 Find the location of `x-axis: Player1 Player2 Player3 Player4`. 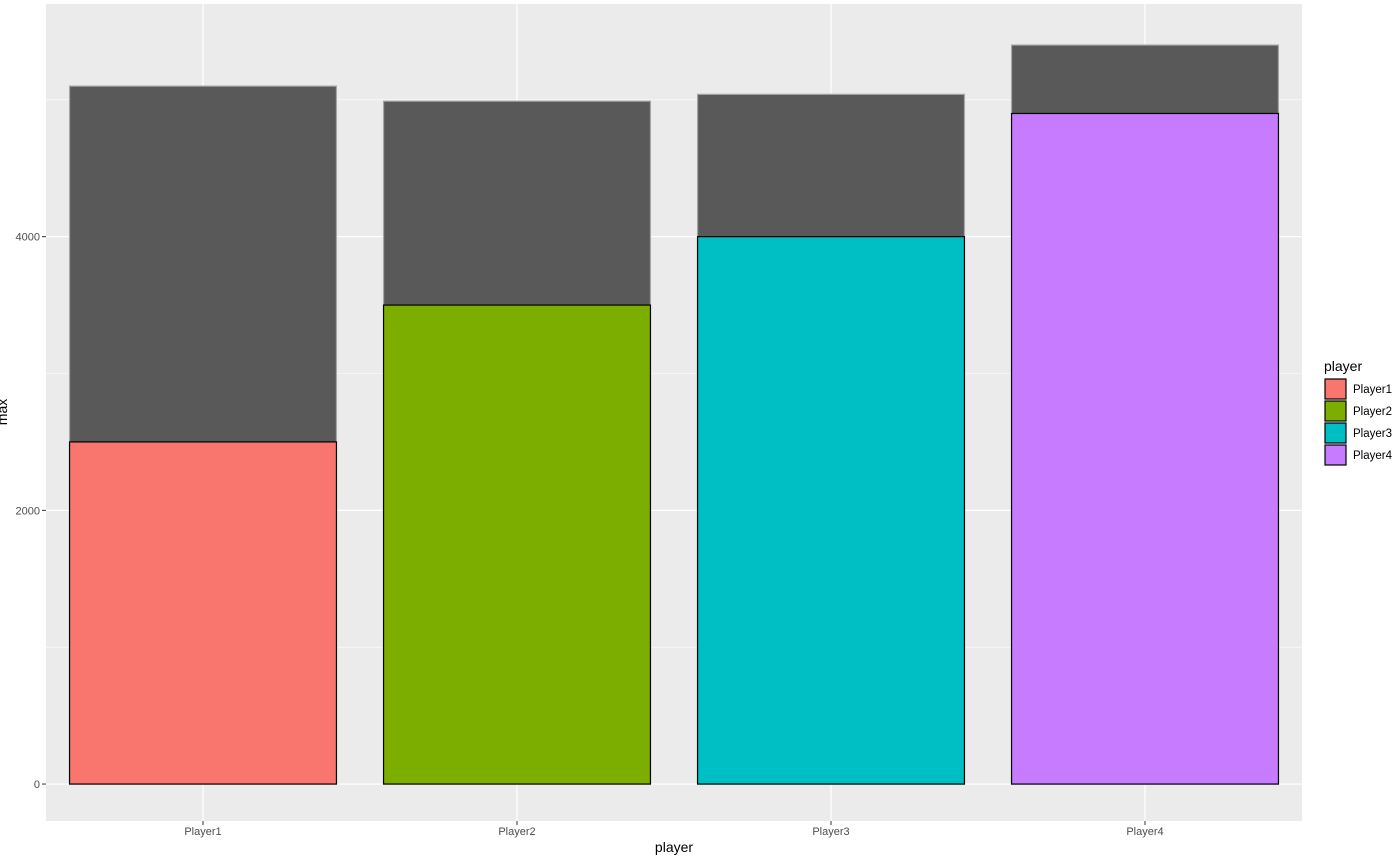

x-axis: Player1 Player2 Player3 Player4 is located at coordinates (674, 829).